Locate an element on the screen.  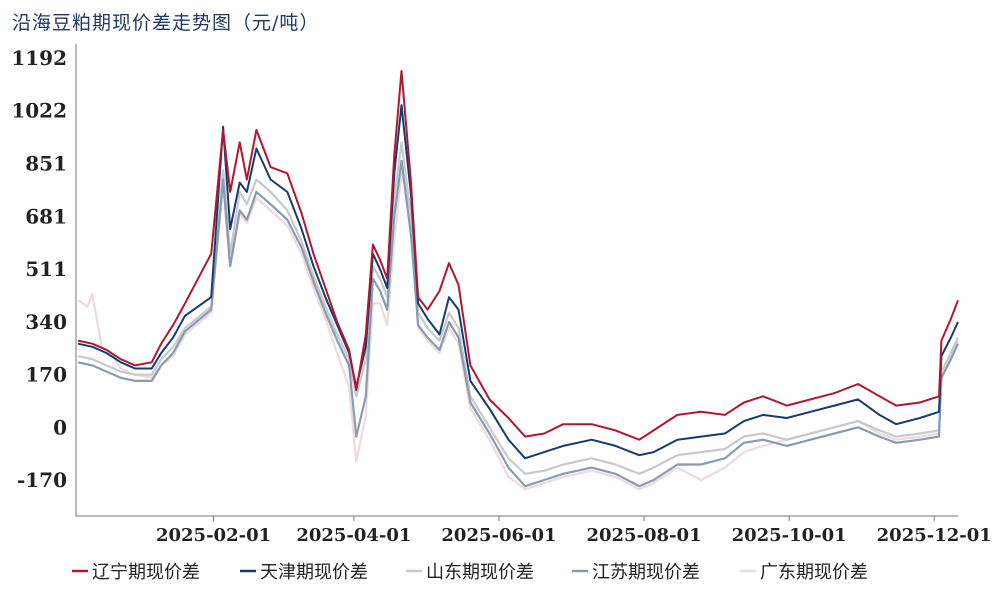
y-tick-label: 1022 is located at coordinates (39, 111).